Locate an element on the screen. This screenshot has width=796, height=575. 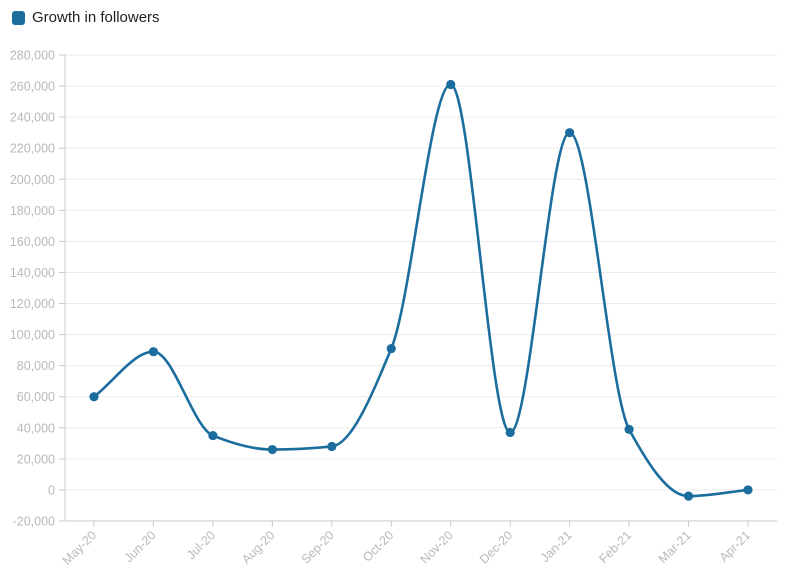
y-axis-label: 280,000 is located at coordinates (32, 56).